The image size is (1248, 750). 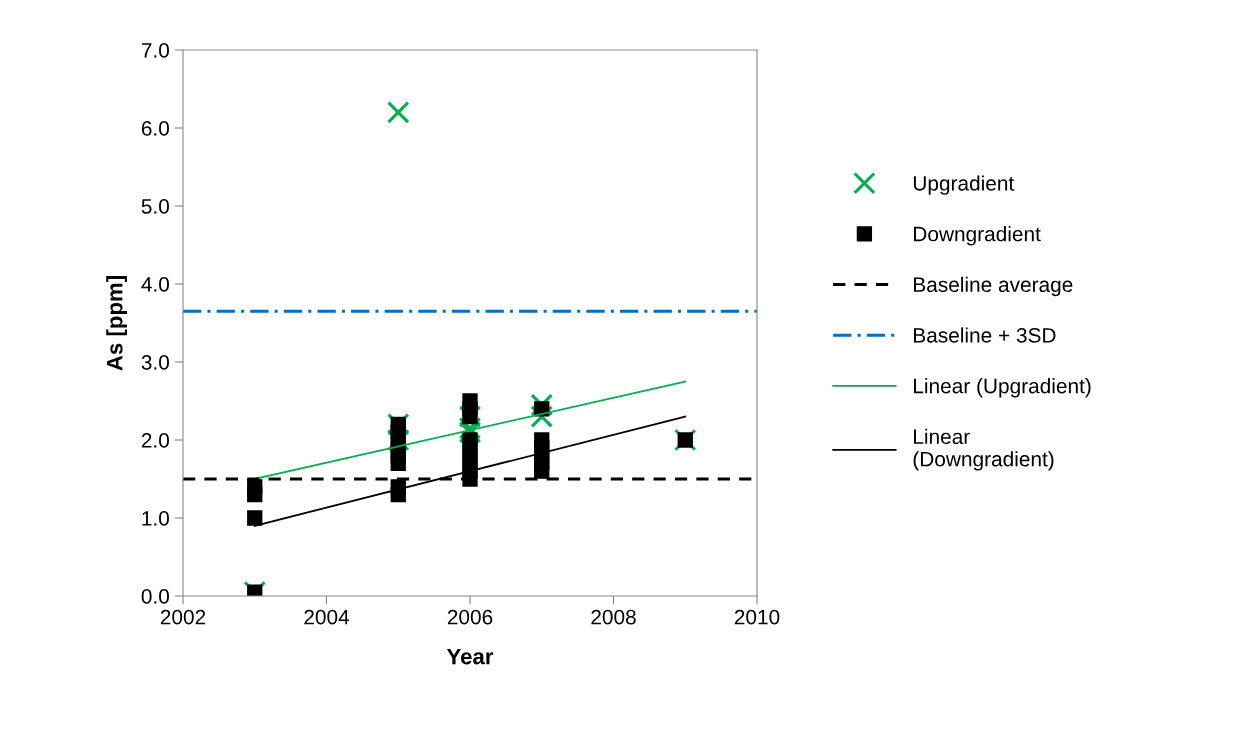 I want to click on y-tick-label: 3.0, so click(x=155, y=362).